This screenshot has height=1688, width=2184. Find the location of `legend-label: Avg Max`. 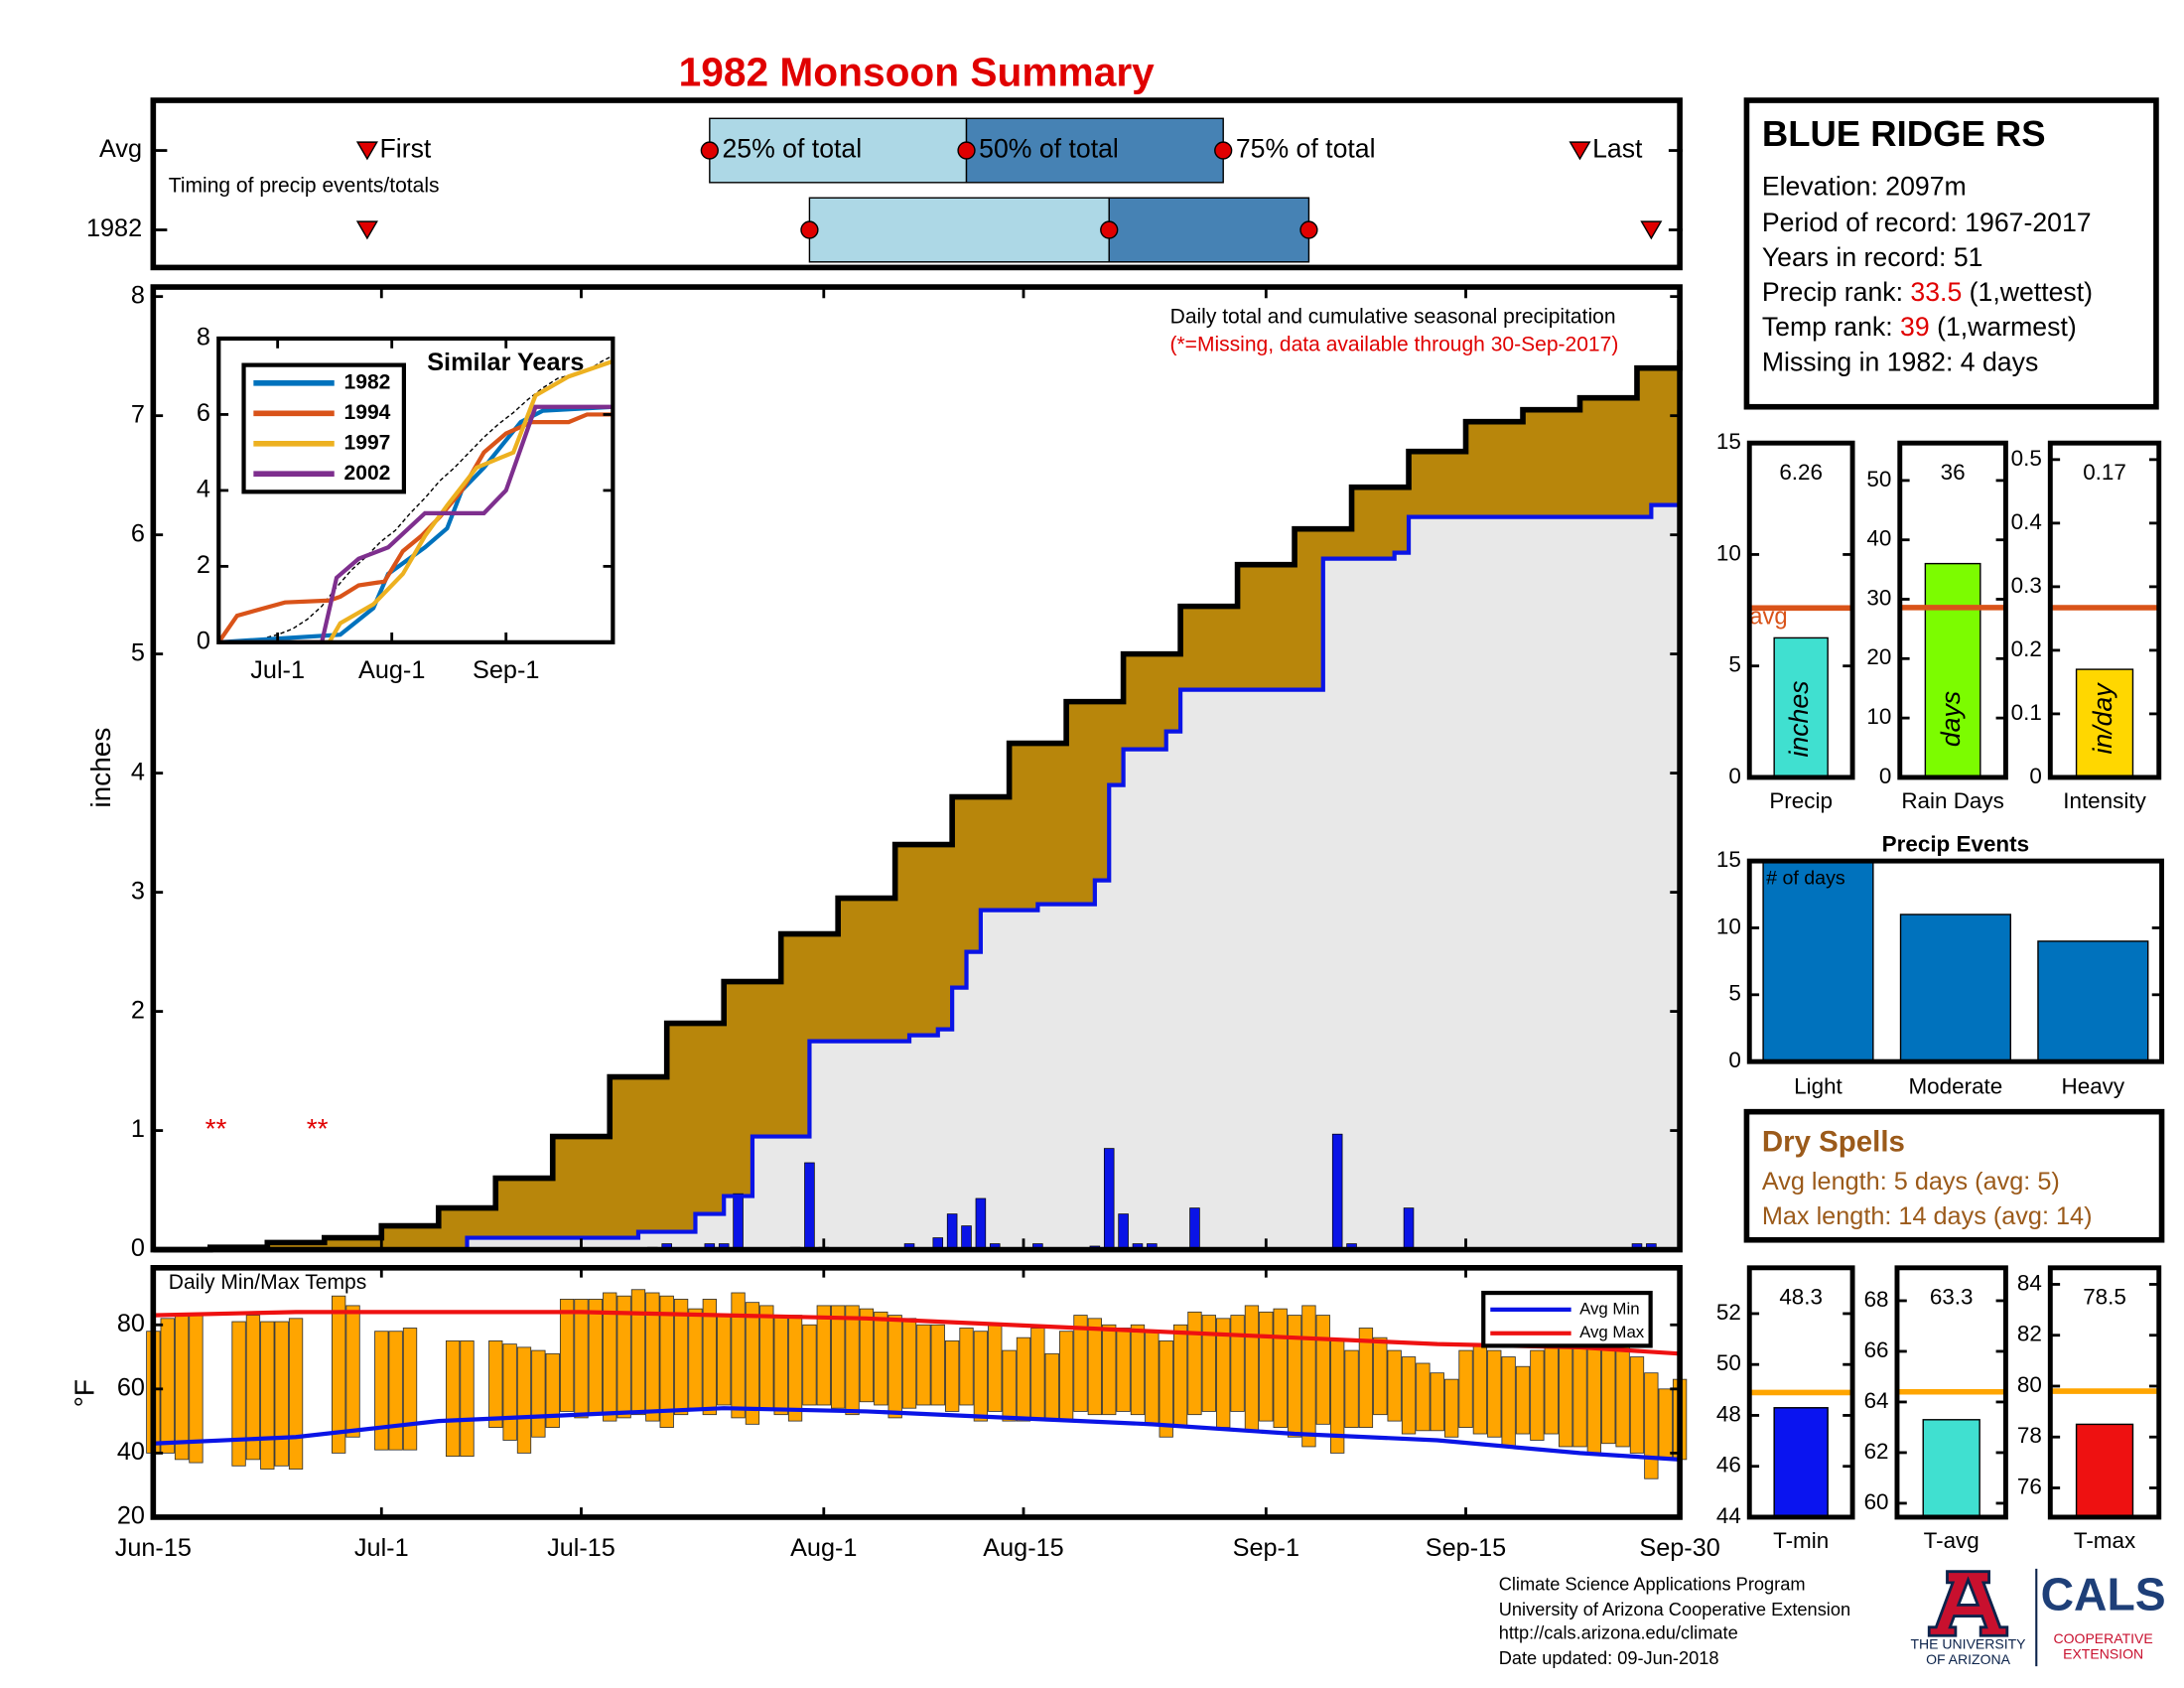

legend-label: Avg Max is located at coordinates (1612, 1332).